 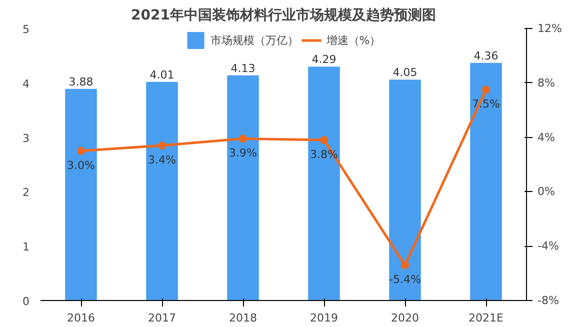 I want to click on x-tick-label: 2017, so click(x=162, y=318).